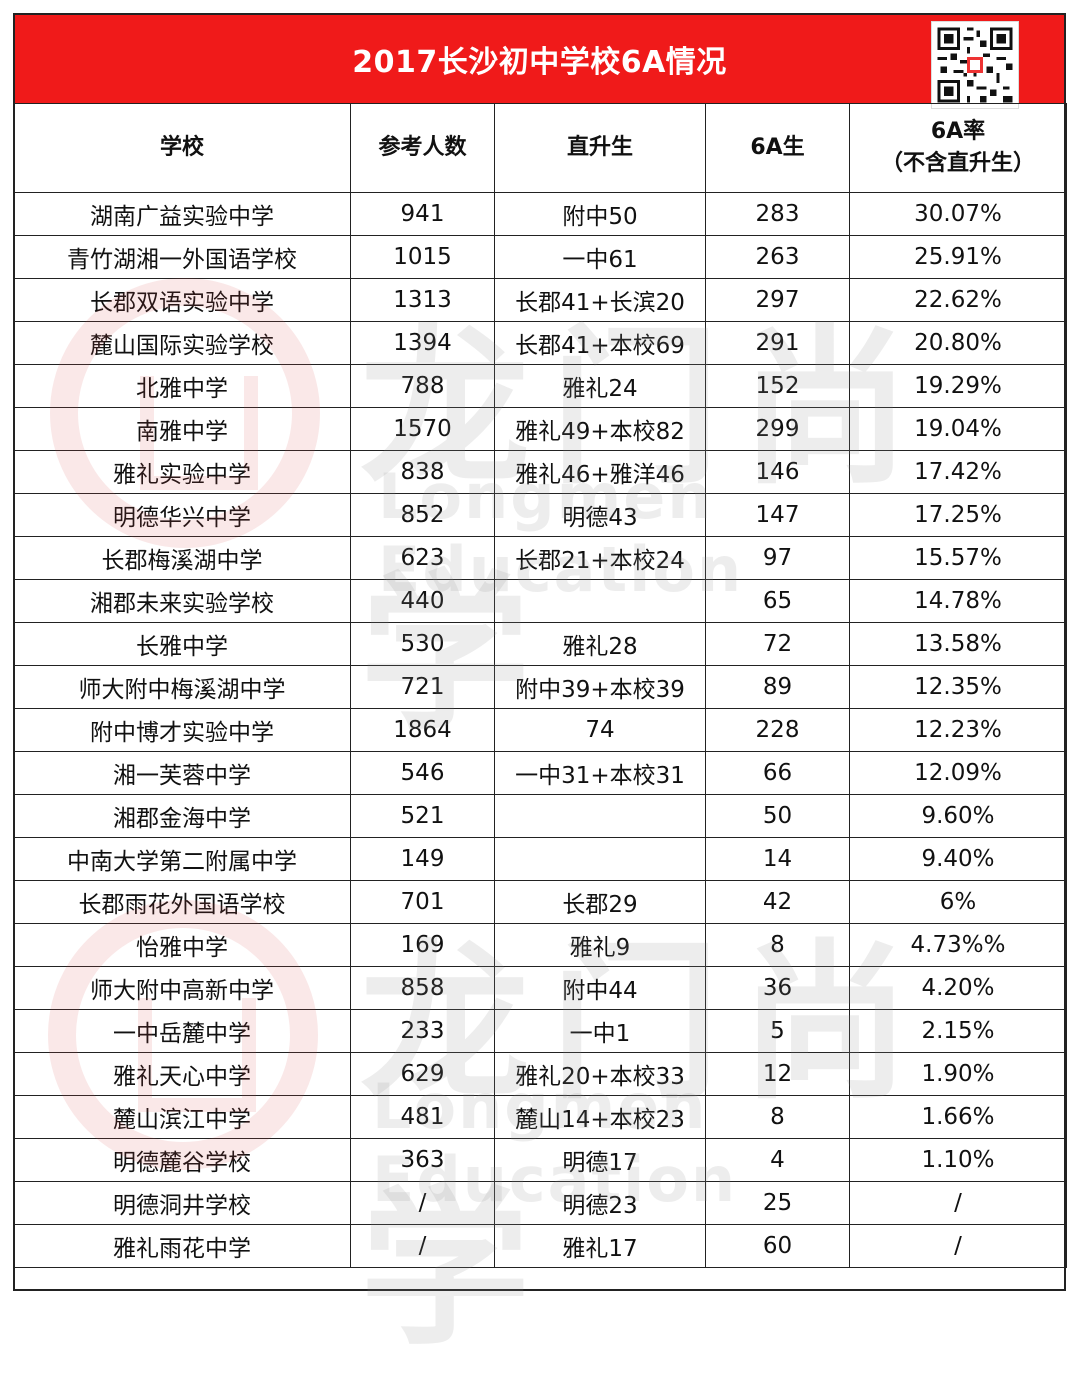 The image size is (1080, 1377). Describe the element at coordinates (422, 343) in the screenshot. I see `cell-participants: 1394` at that location.